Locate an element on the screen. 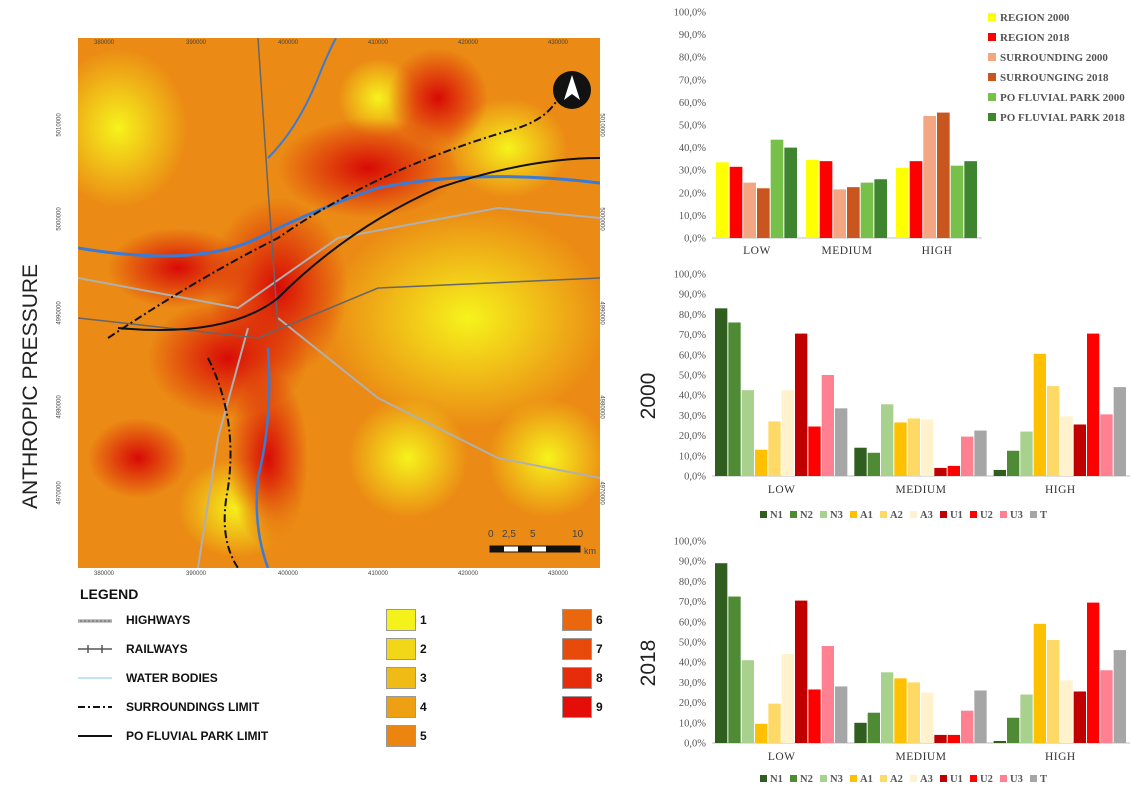 This screenshot has height=788, width=1135. coord-top: 380000 is located at coordinates (104, 43).